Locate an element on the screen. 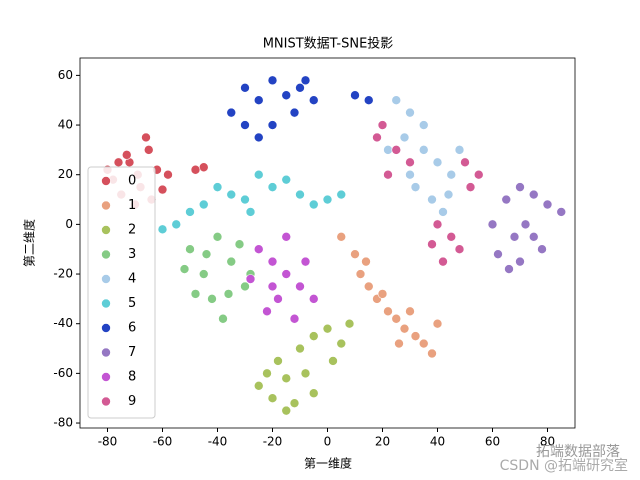 The width and height of the screenshot is (640, 480). watermark: CSDN @拓端研究室 is located at coordinates (564, 465).